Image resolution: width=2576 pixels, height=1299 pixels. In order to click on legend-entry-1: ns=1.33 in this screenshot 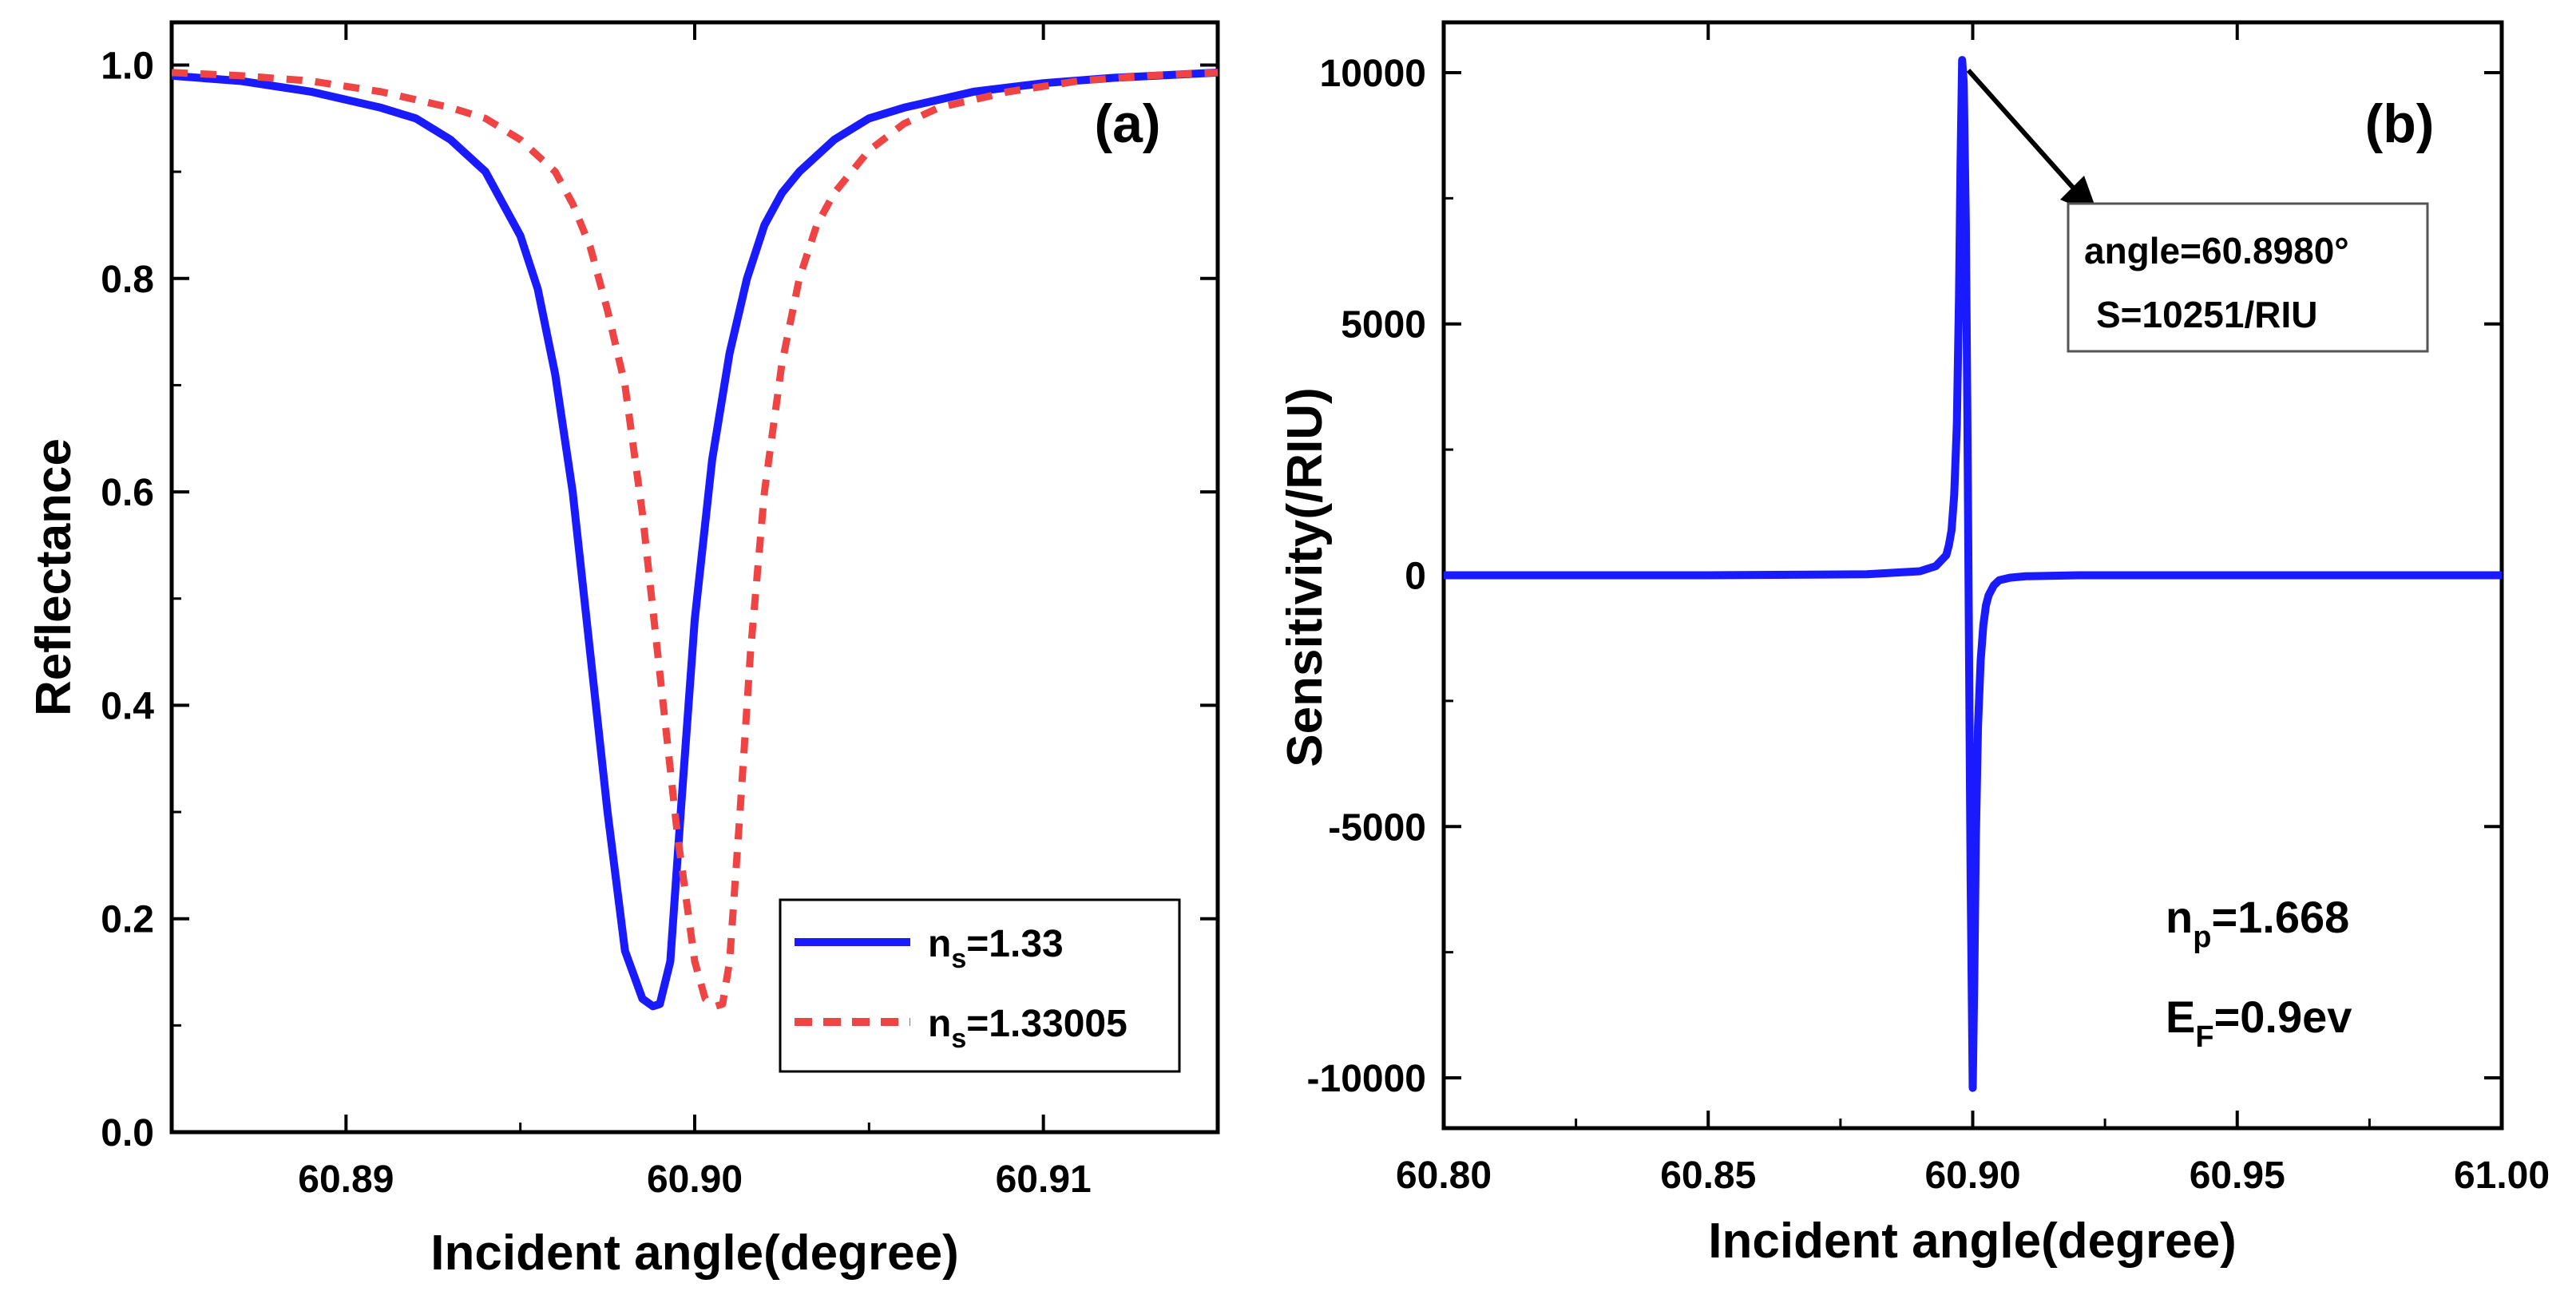, I will do `click(996, 949)`.